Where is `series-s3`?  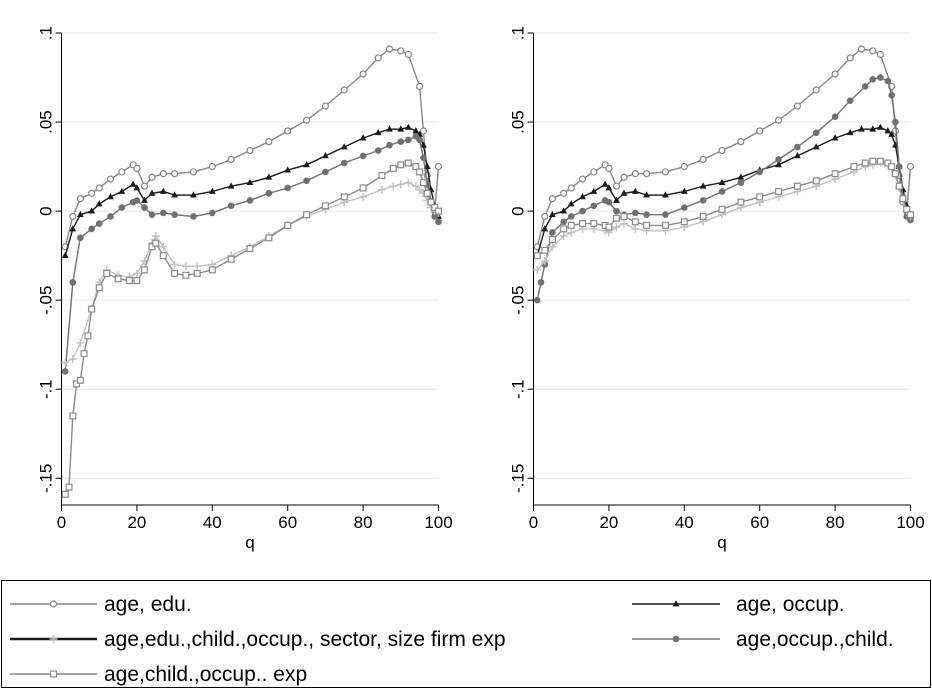 series-s3 is located at coordinates (723, 189).